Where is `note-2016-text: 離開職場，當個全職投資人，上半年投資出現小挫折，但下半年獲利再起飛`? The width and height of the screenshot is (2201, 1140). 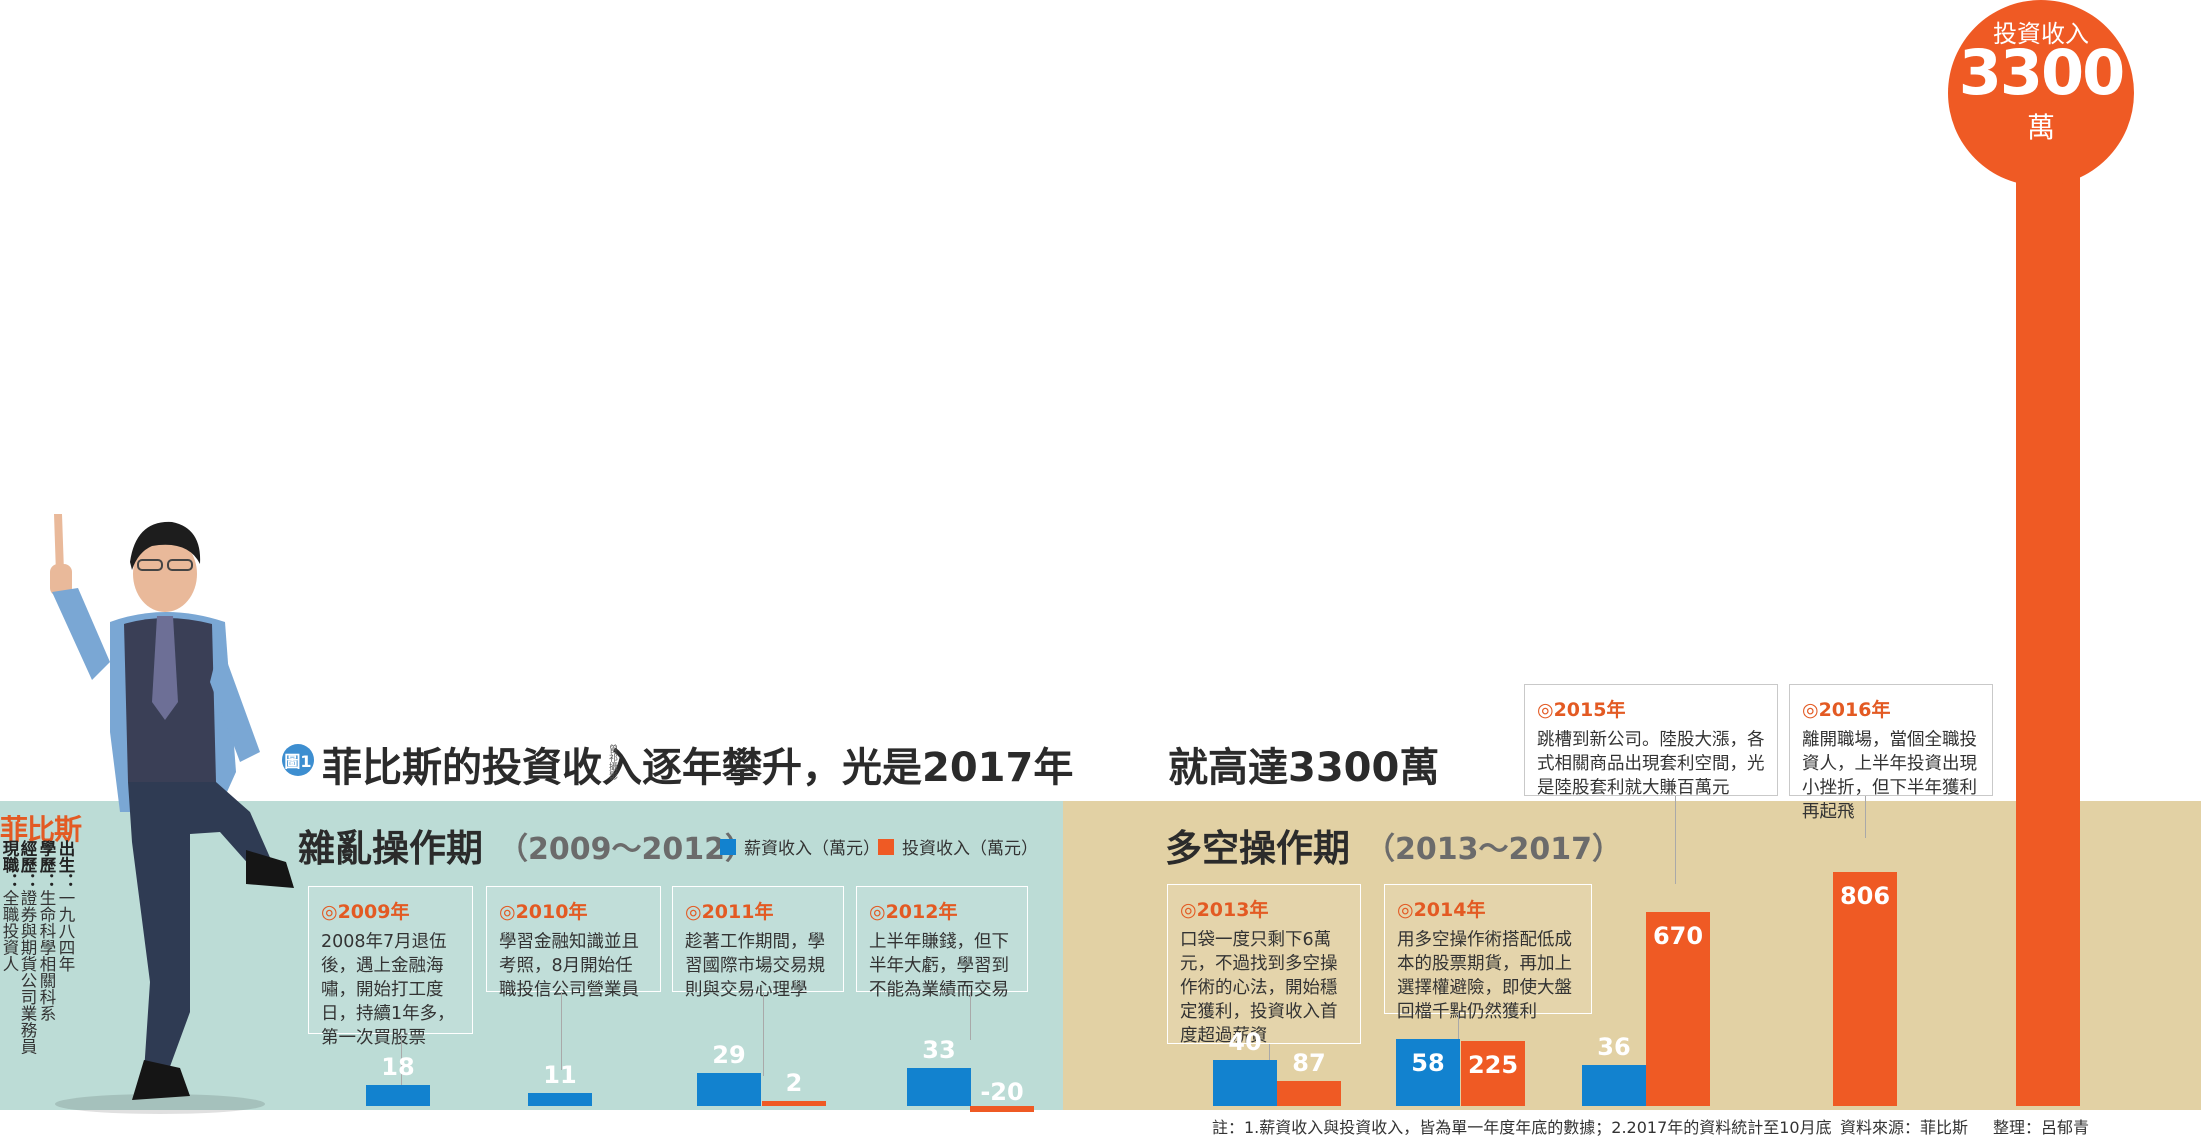
note-2016-text: 離開職場，當個全職投資人，上半年投資出現小挫折，但下半年獲利再起飛 is located at coordinates (1889, 776).